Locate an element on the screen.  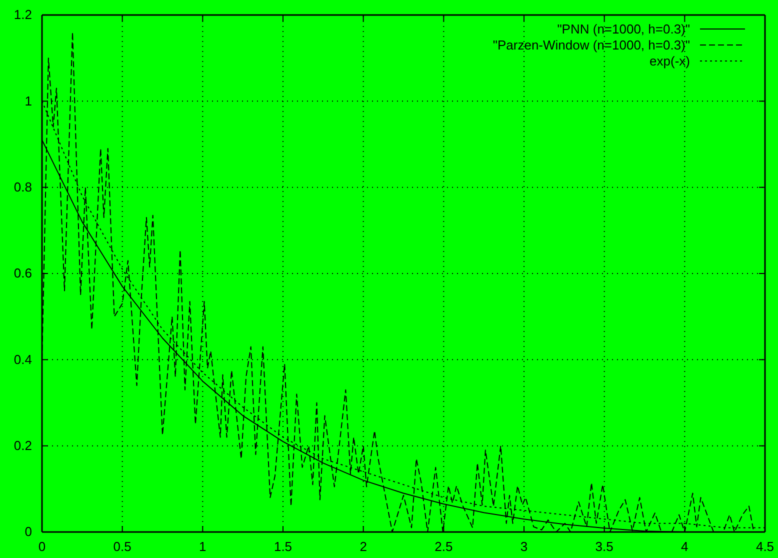
x-tick-label: 3 is located at coordinates (524, 546).